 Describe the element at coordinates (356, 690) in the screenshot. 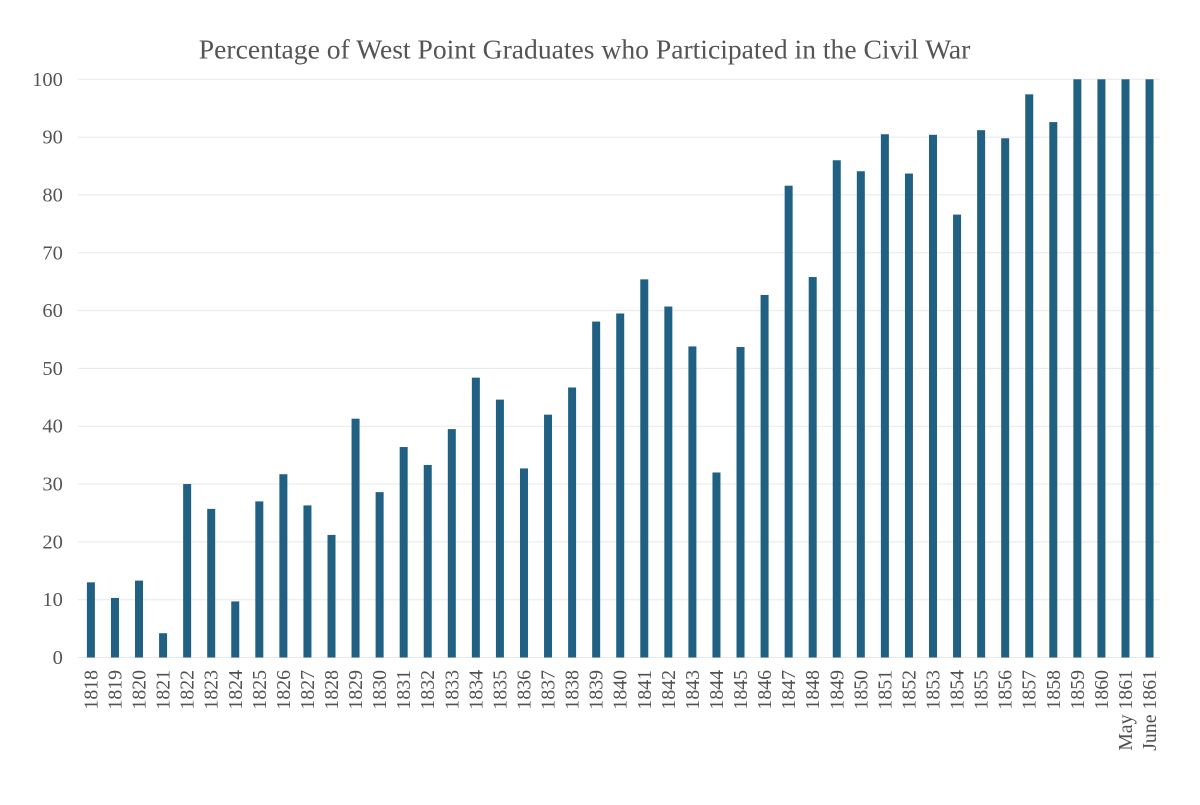

I see `svg-text: 1829` at that location.